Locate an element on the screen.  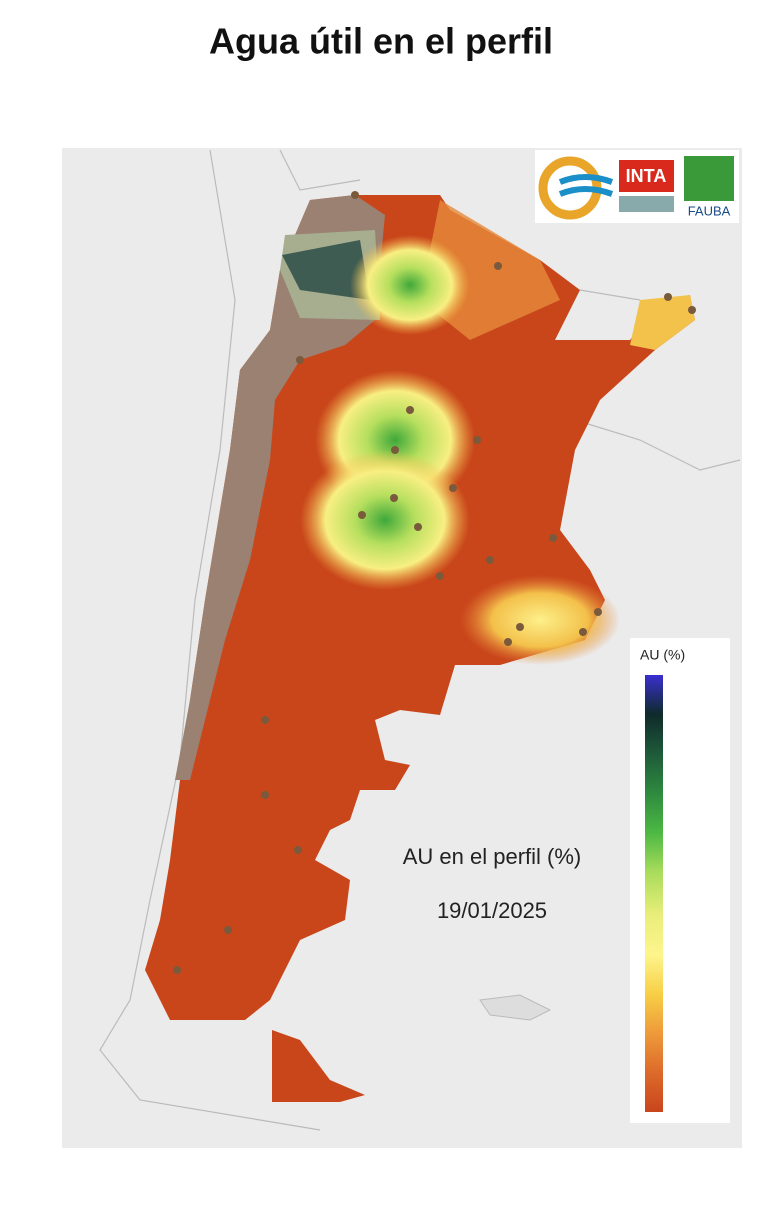
logo-waves is located at coordinates (586, 185).